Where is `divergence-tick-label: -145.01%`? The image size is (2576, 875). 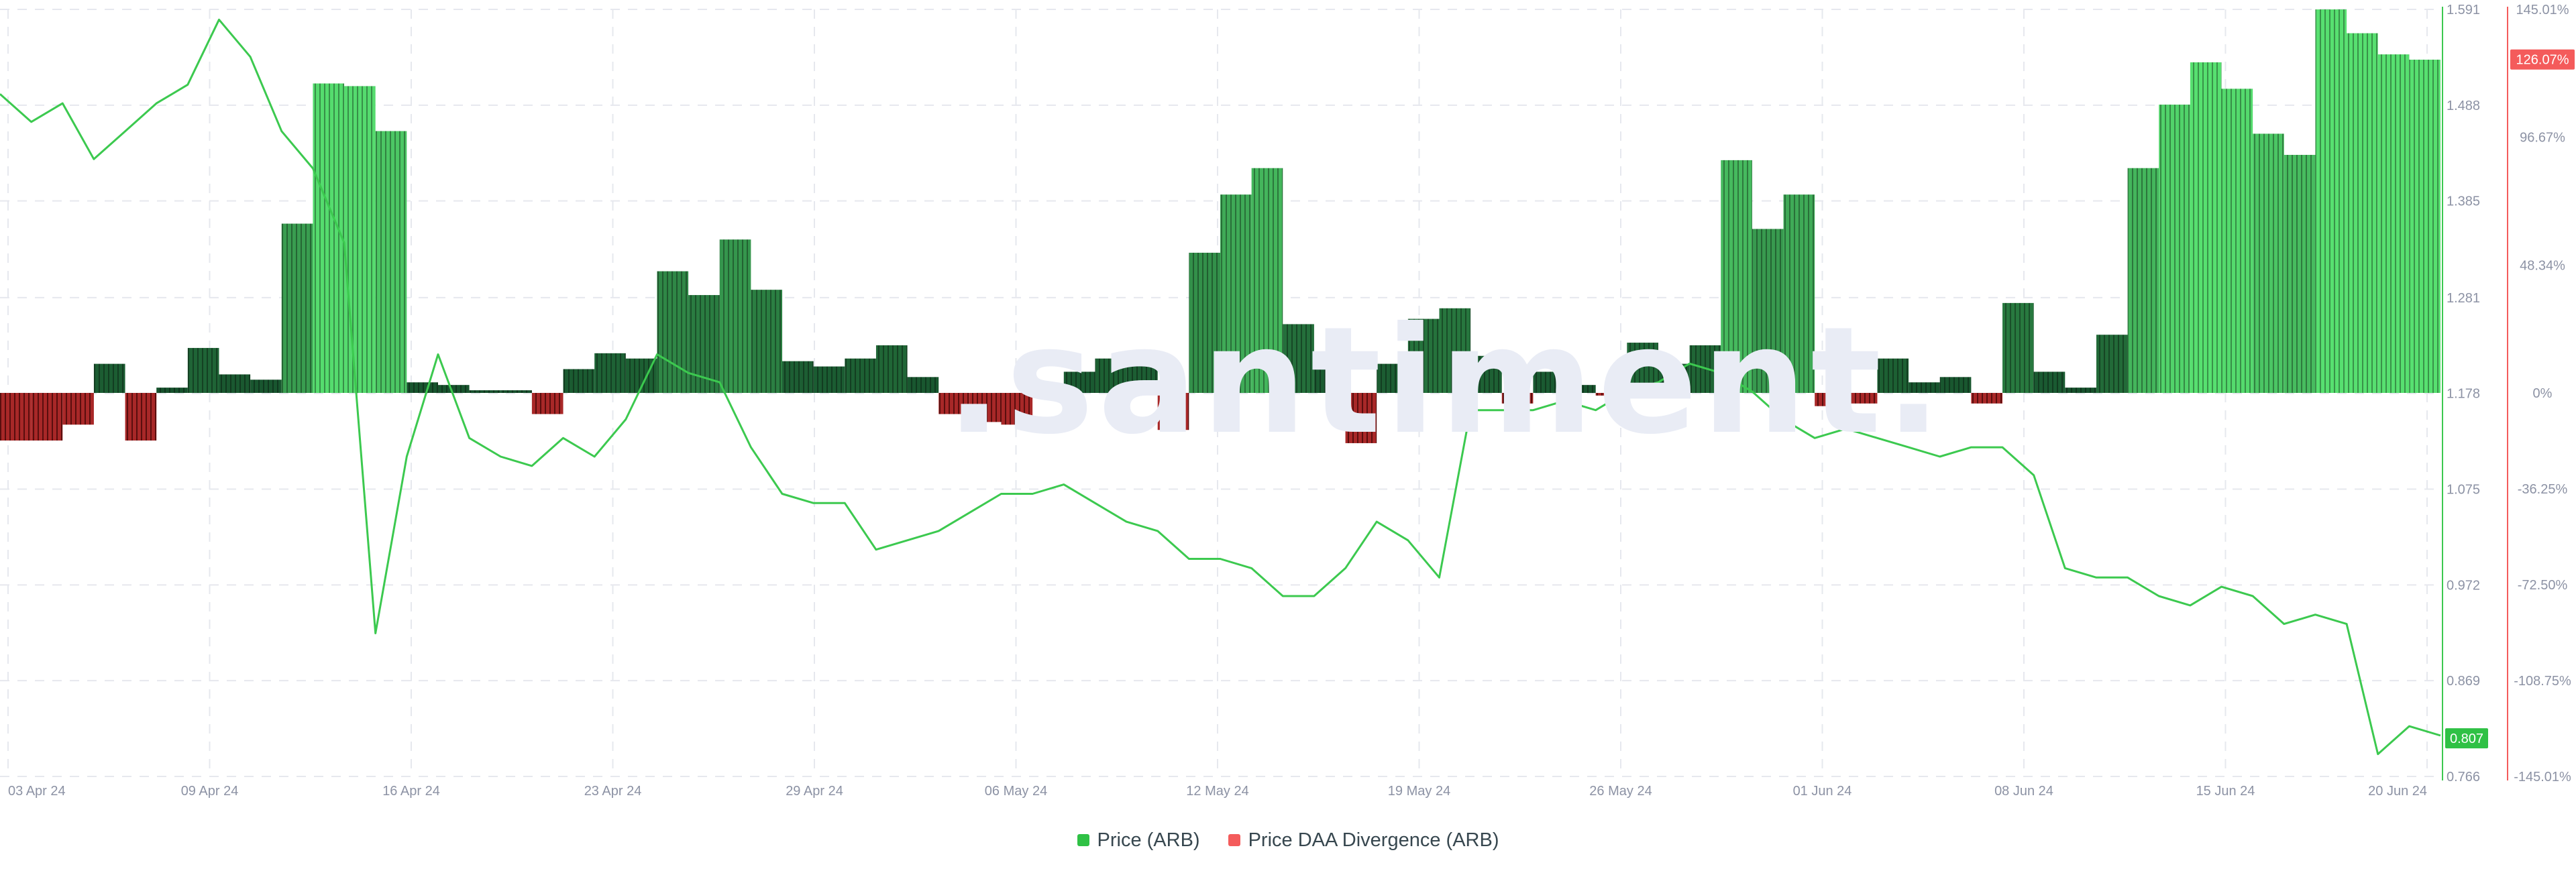 divergence-tick-label: -145.01% is located at coordinates (2542, 777).